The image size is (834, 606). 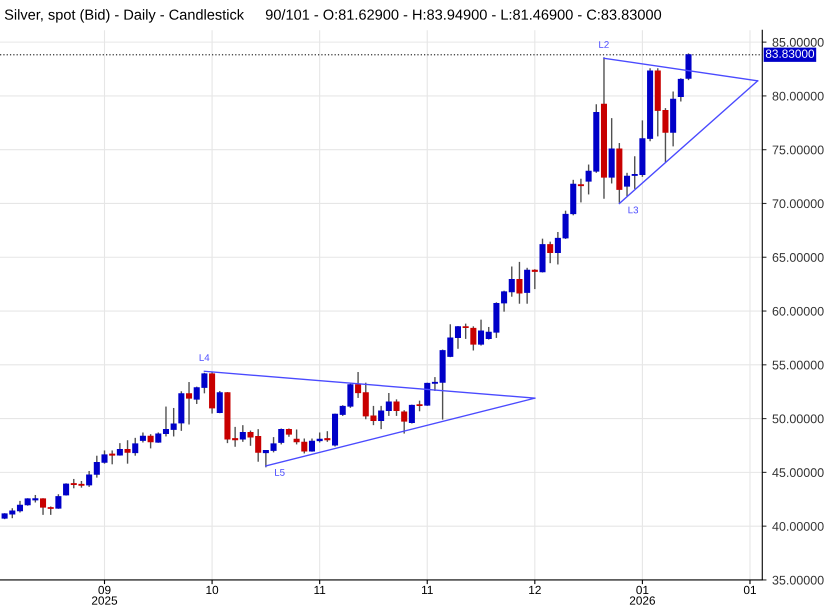 I want to click on y-tick-label: 50.00000, so click(x=798, y=419).